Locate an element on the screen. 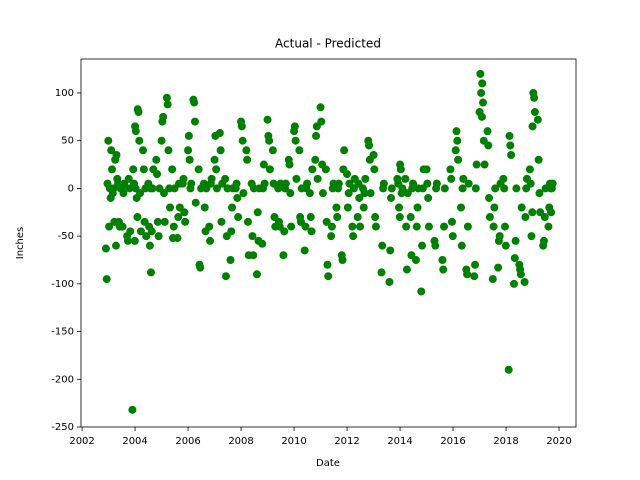  x-tick-label: 2018 is located at coordinates (505, 441).